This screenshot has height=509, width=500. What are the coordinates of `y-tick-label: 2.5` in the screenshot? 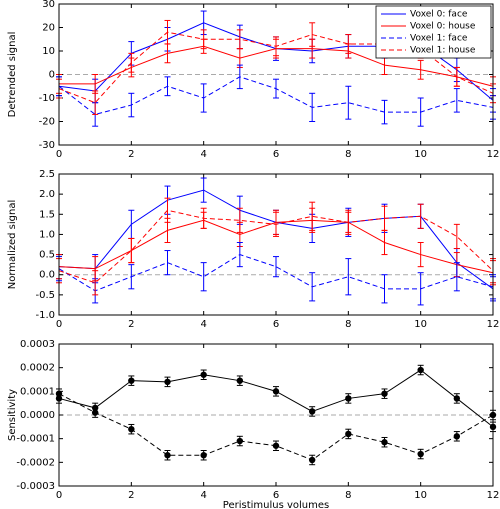 It's located at (47, 174).